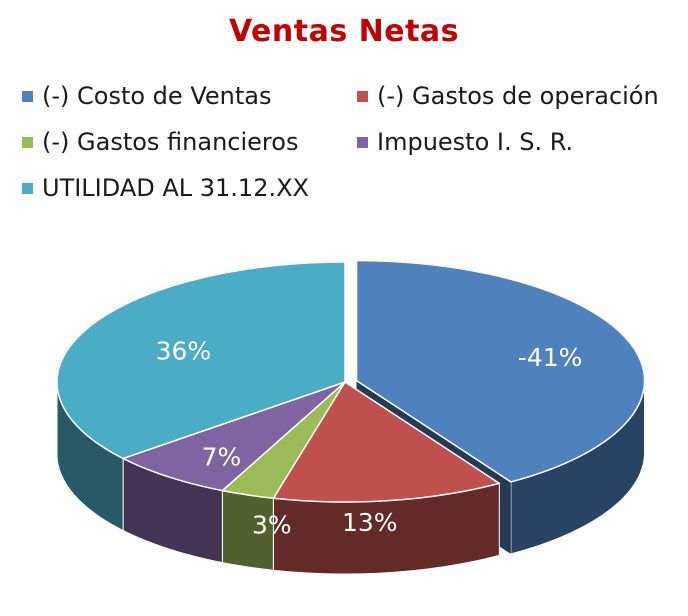 The height and width of the screenshot is (616, 688). Describe the element at coordinates (475, 142) in the screenshot. I see `legend-label: Impuesto I. S. R.` at that location.